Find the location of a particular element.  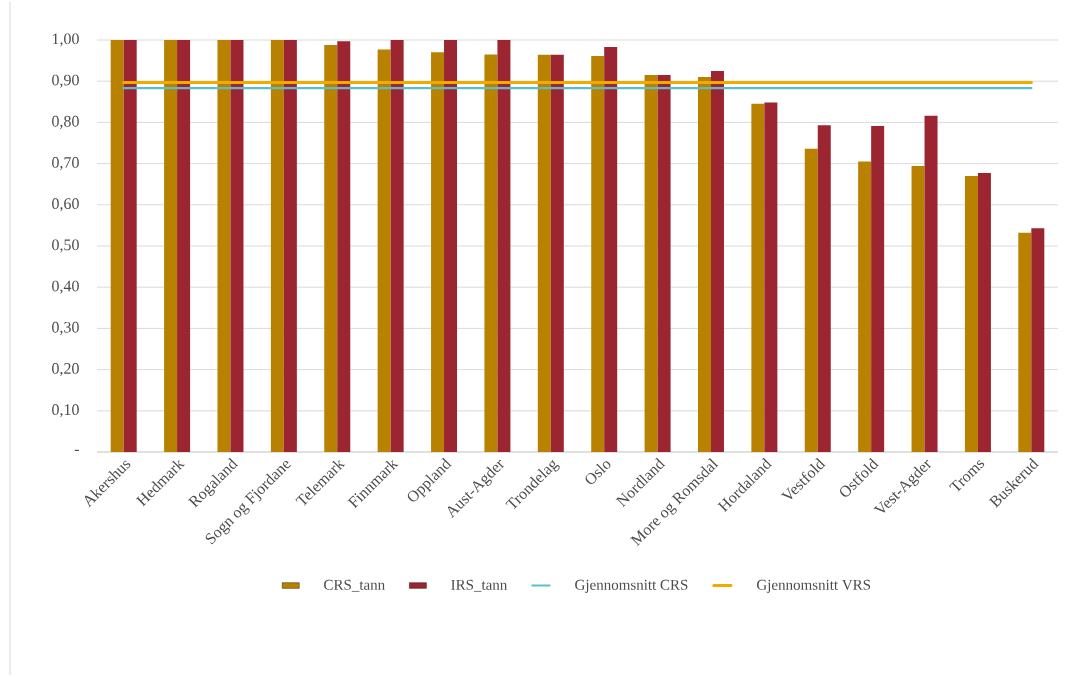

y-tick-label: 0,80 is located at coordinates (65, 122).